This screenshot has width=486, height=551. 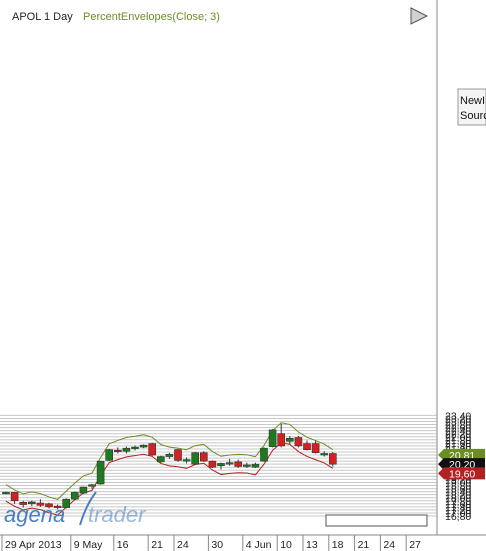 What do you see at coordinates (458, 416) in the screenshot?
I see `price-tick-label: 23,40` at bounding box center [458, 416].